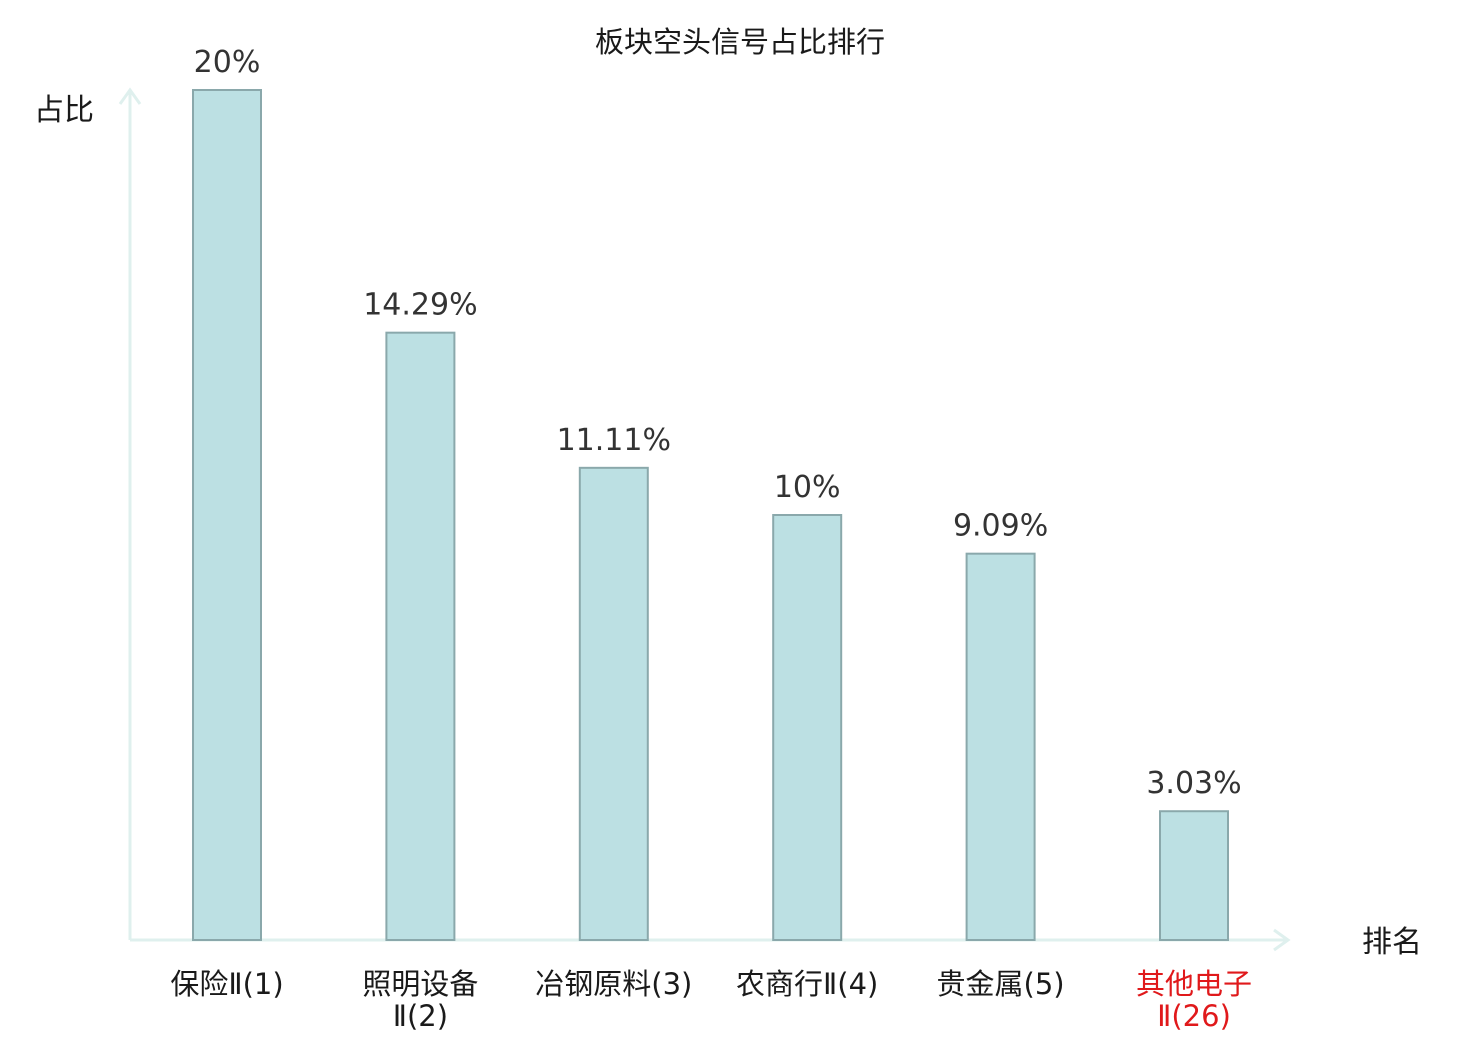 The width and height of the screenshot is (1480, 1040). I want to click on x-tick-label: 冶钢原料(3), so click(613, 984).